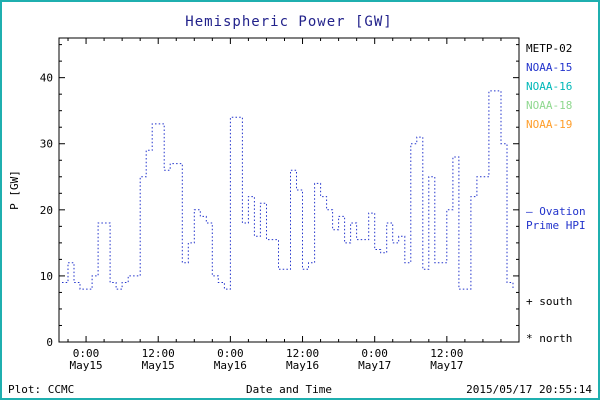  Describe the element at coordinates (46, 144) in the screenshot. I see `svg-text: 30` at that location.